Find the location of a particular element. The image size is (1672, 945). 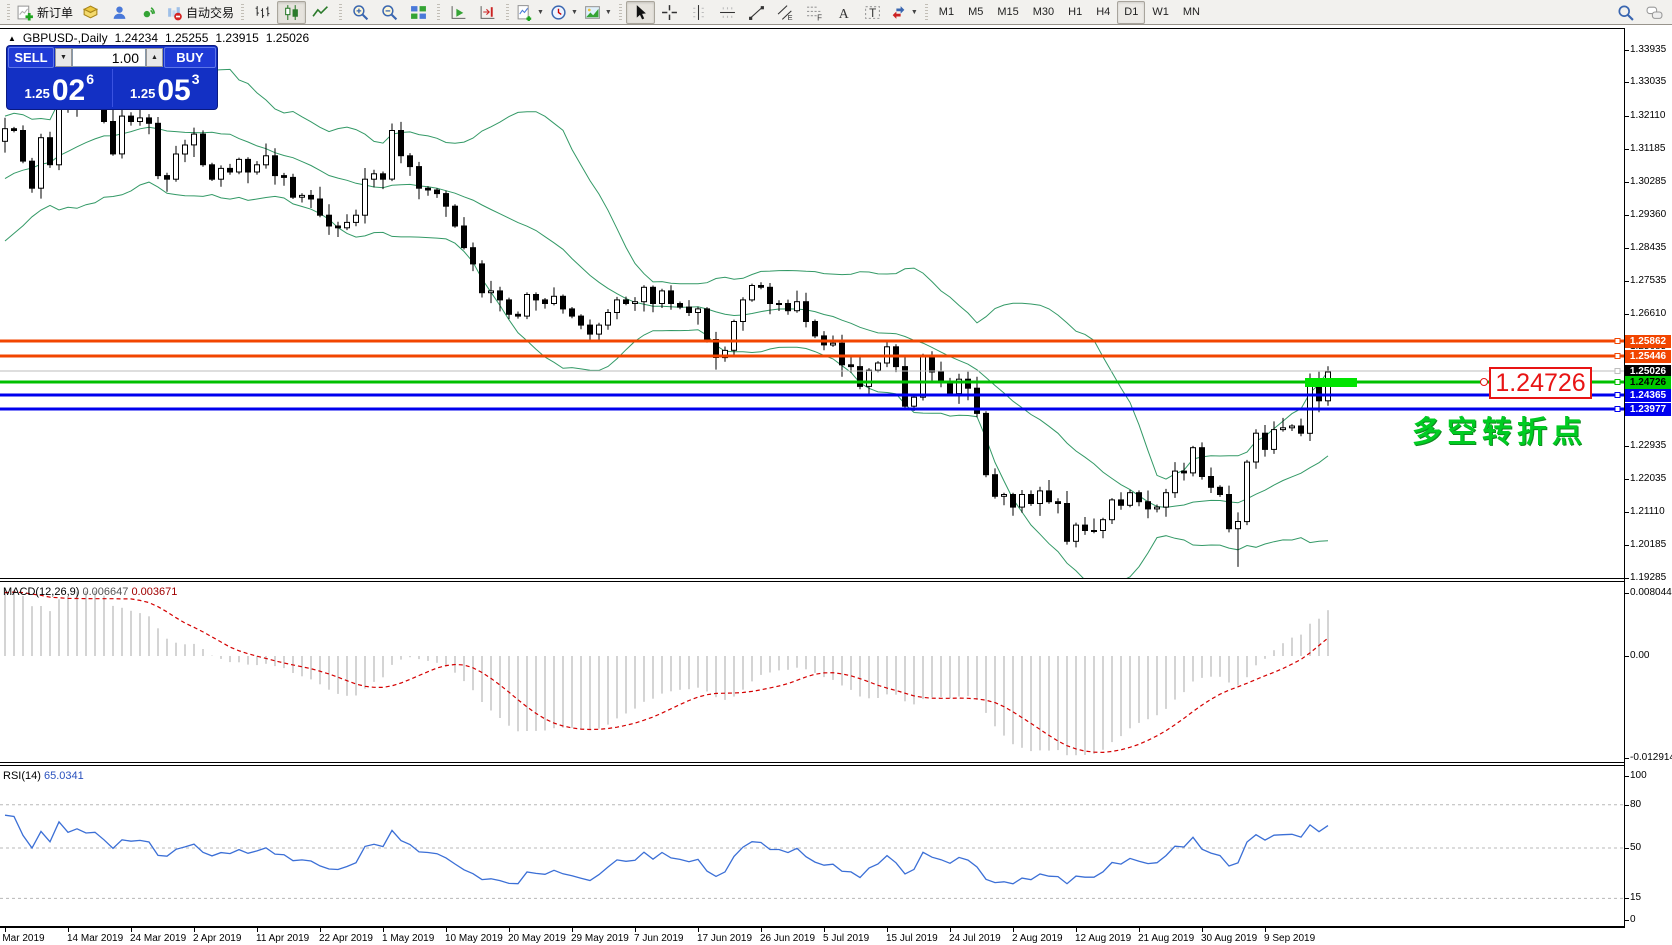

signals-button is located at coordinates (148, 12).